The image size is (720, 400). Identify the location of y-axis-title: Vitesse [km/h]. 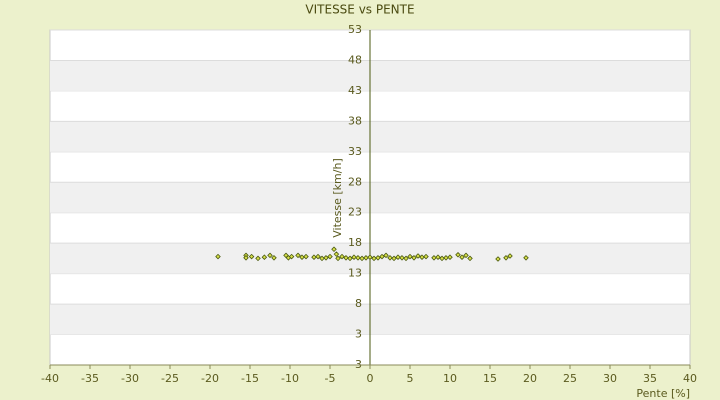
(337, 198).